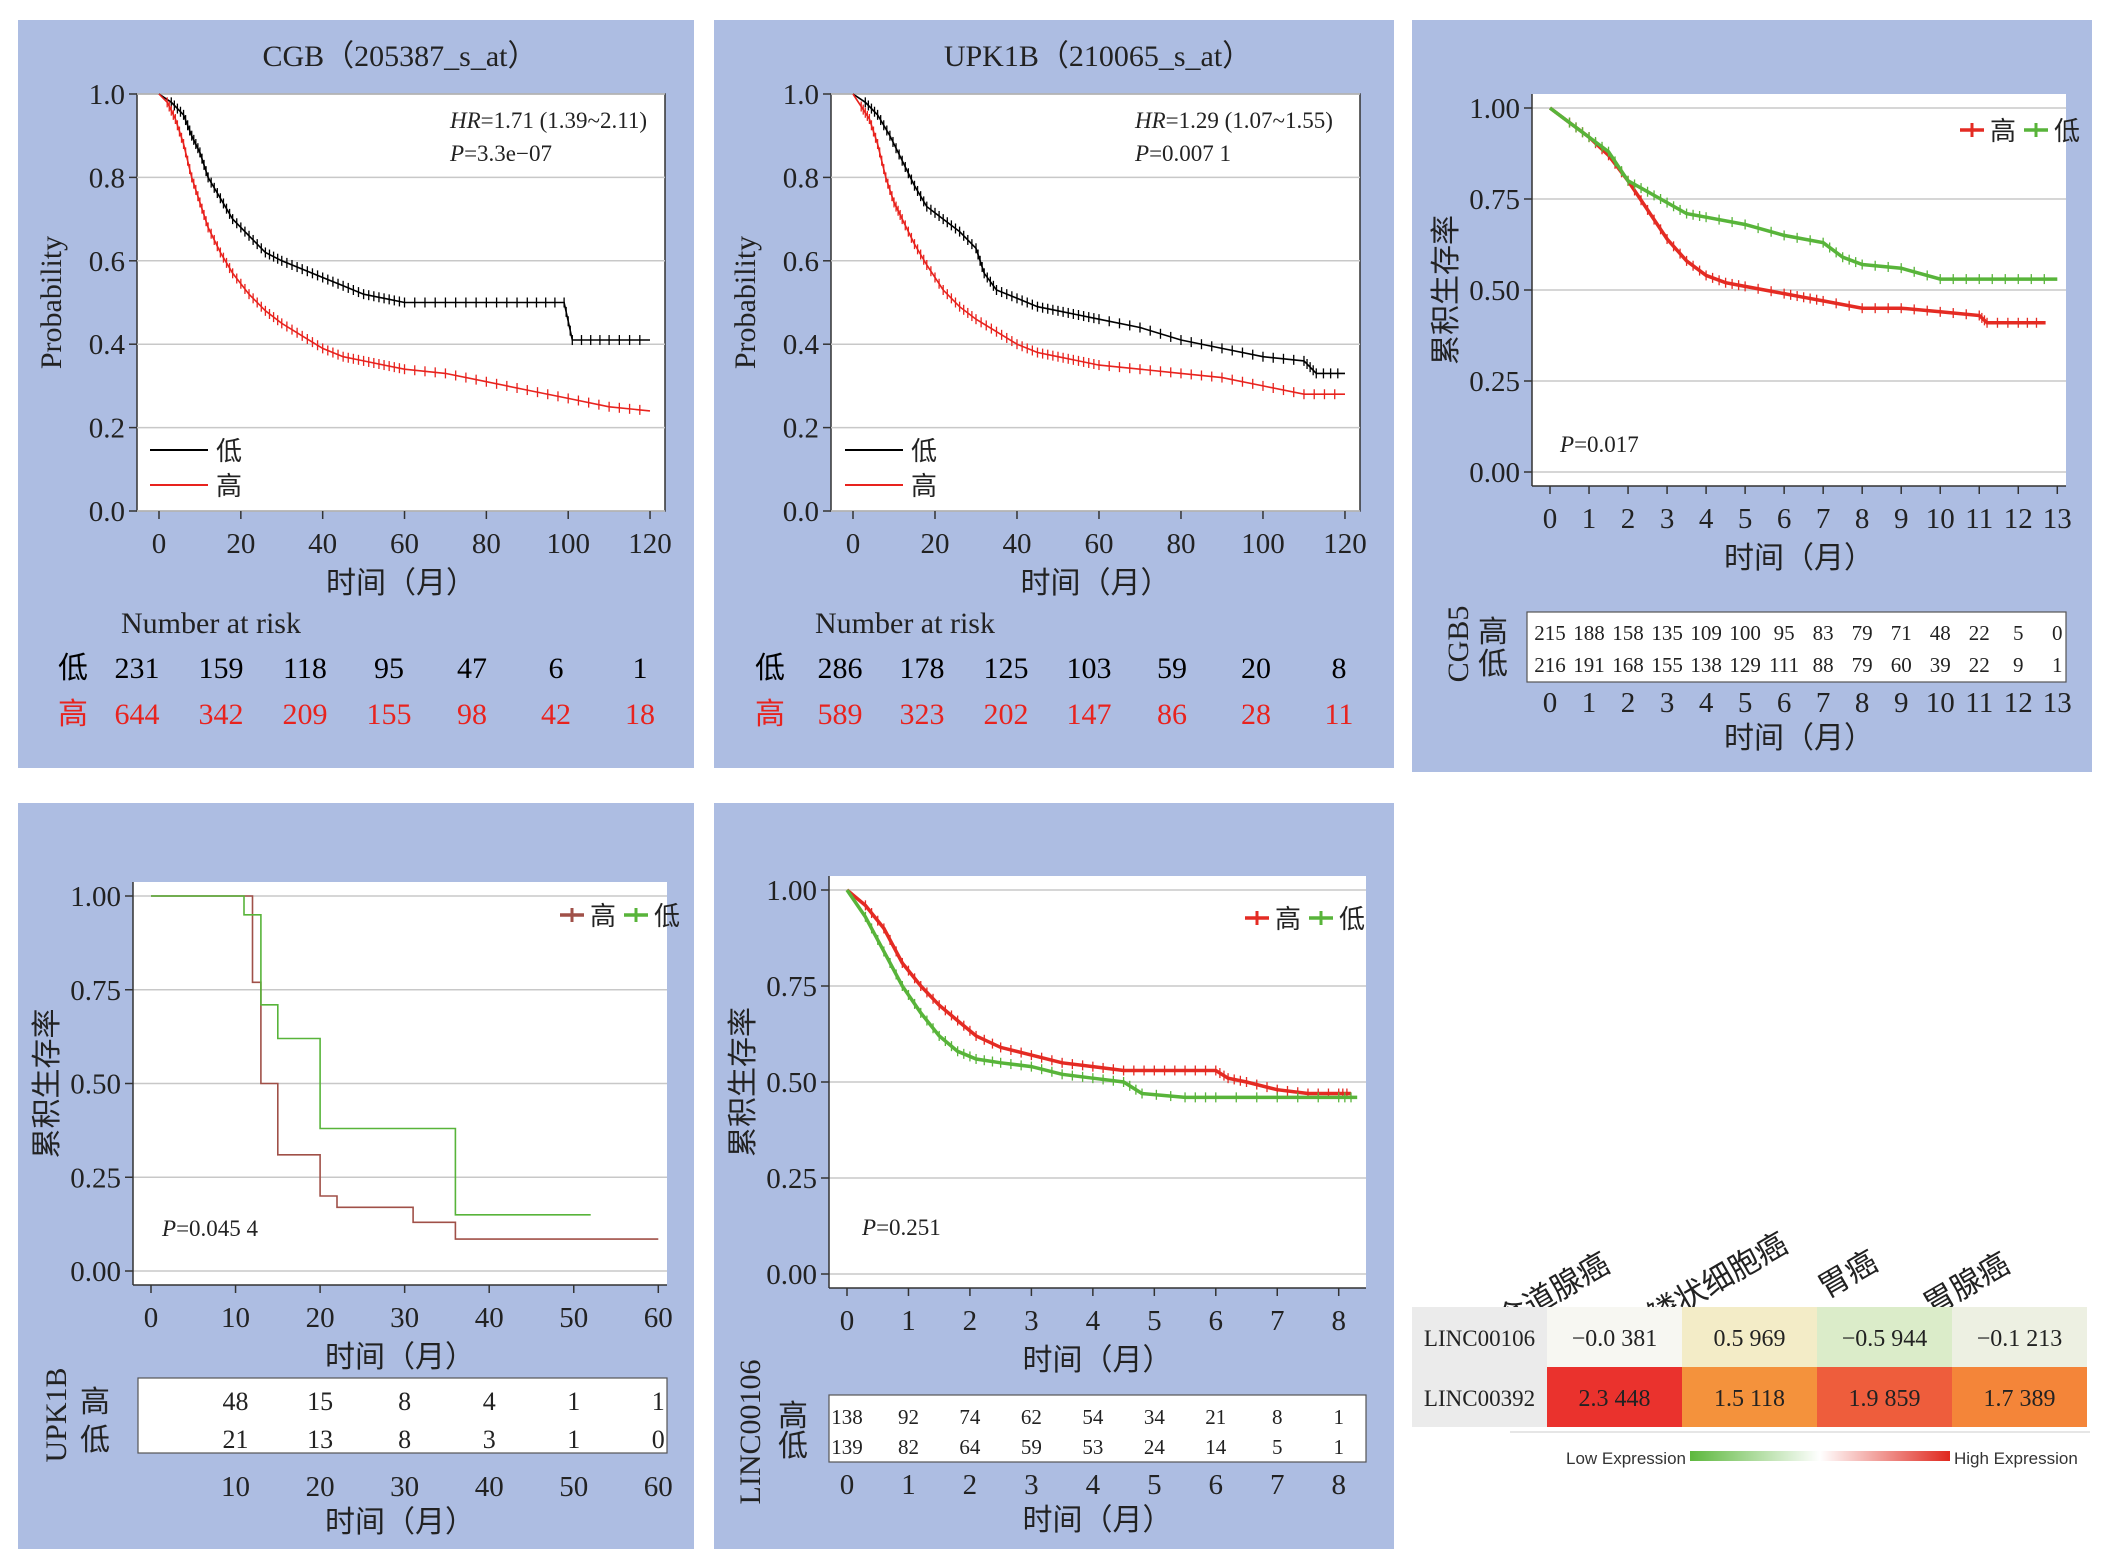  I want to click on risk-value: 0, so click(658, 1439).